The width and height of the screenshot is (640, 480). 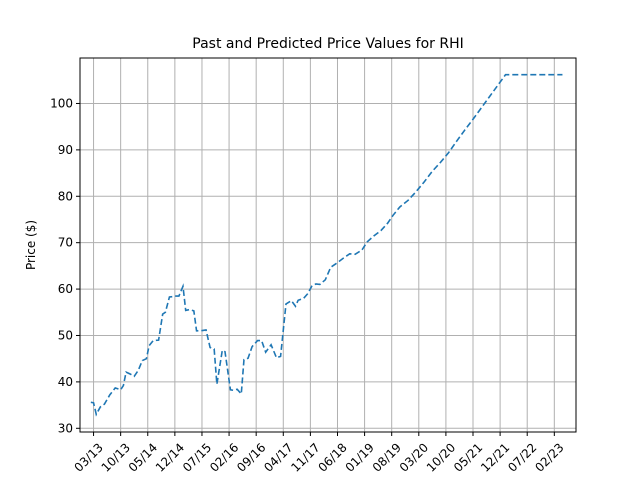 What do you see at coordinates (305, 457) in the screenshot?
I see `x-tick-label: 11/17` at bounding box center [305, 457].